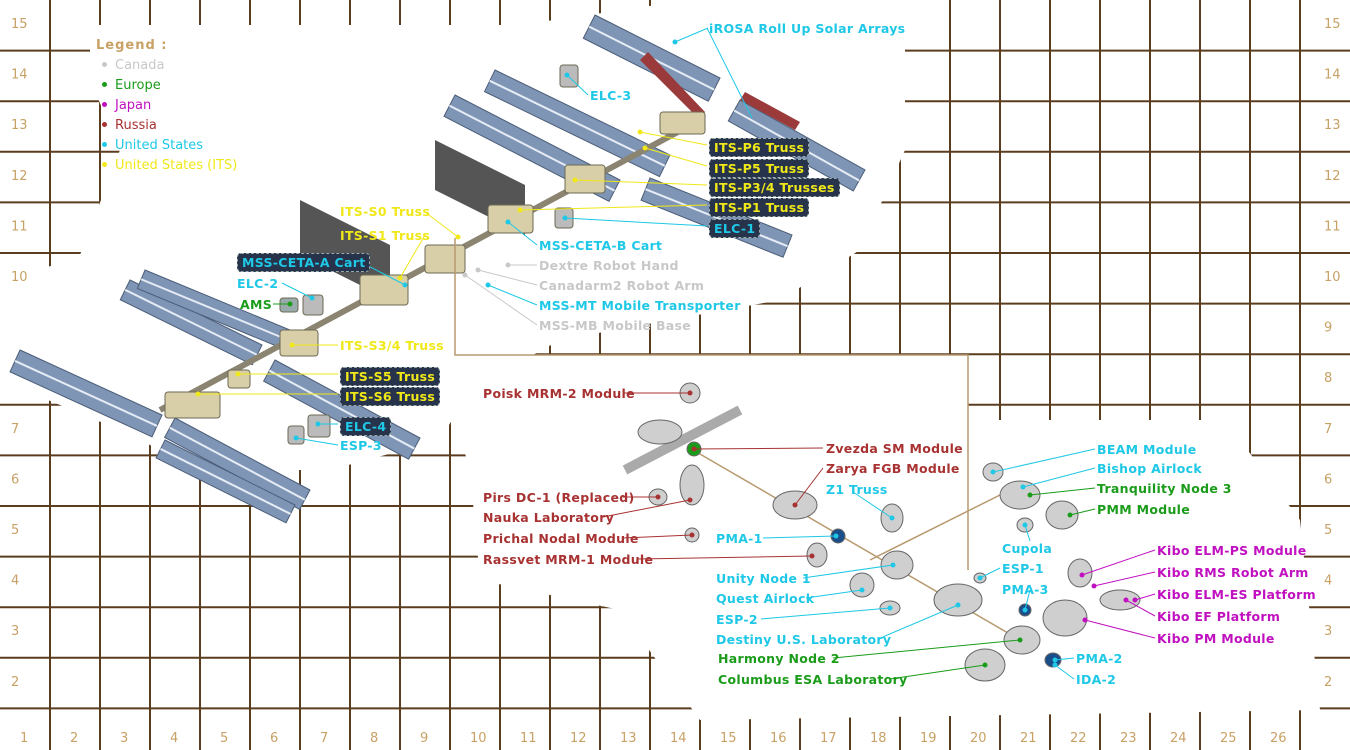 Image resolution: width=1350 pixels, height=750 pixels. Describe the element at coordinates (561, 538) in the screenshot. I see `label-prichal: Prichal Nodal Module` at that location.